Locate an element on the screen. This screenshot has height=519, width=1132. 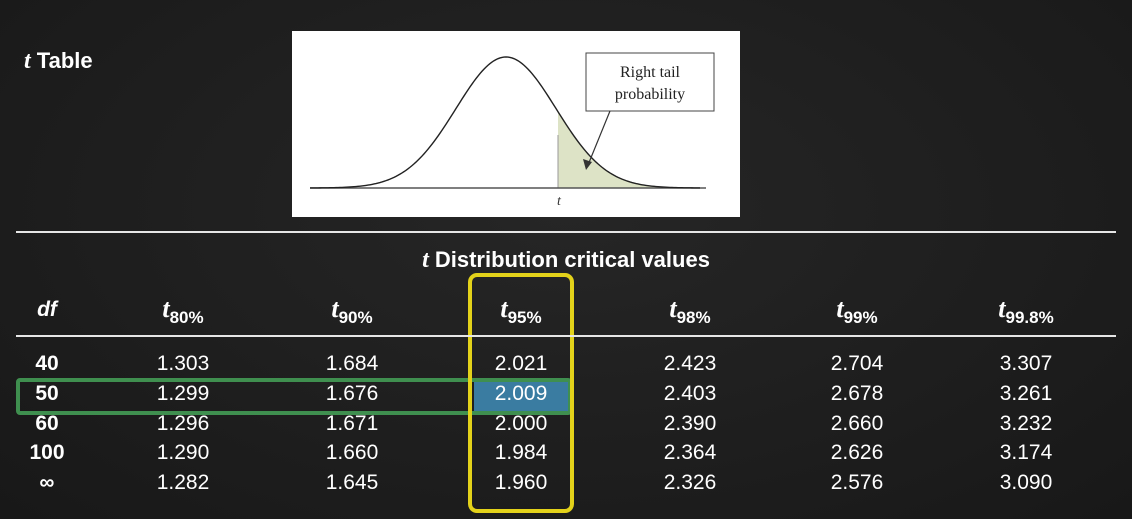
table-cell: 3.174 is located at coordinates (1026, 452).